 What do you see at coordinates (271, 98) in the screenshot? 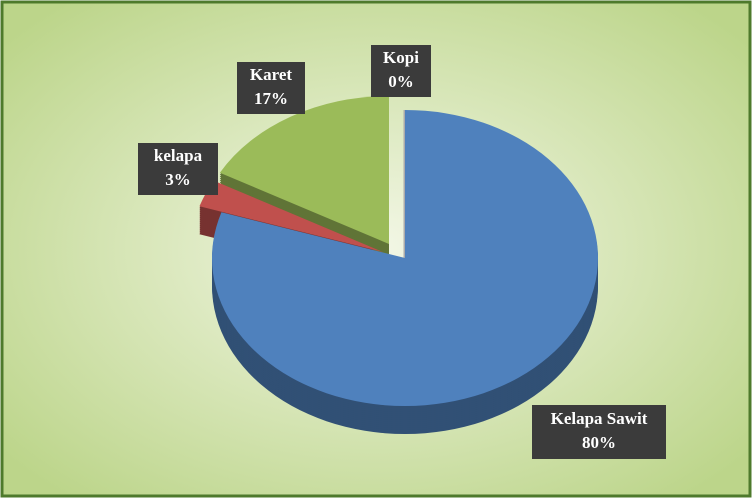
I see `value-label: 17%` at bounding box center [271, 98].